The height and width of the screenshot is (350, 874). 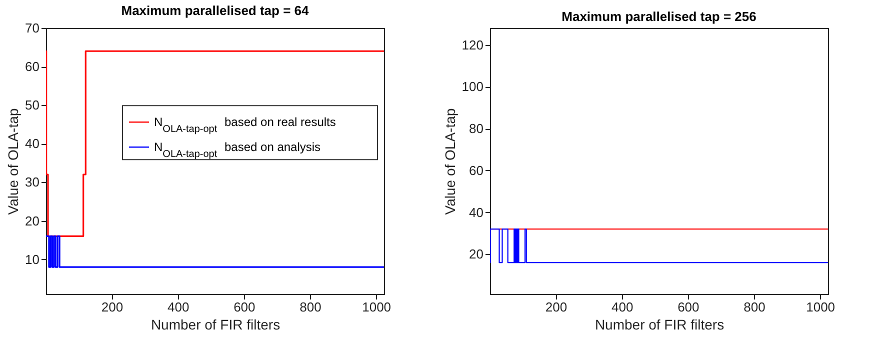 What do you see at coordinates (32, 259) in the screenshot?
I see `y-tick-label: 10` at bounding box center [32, 259].